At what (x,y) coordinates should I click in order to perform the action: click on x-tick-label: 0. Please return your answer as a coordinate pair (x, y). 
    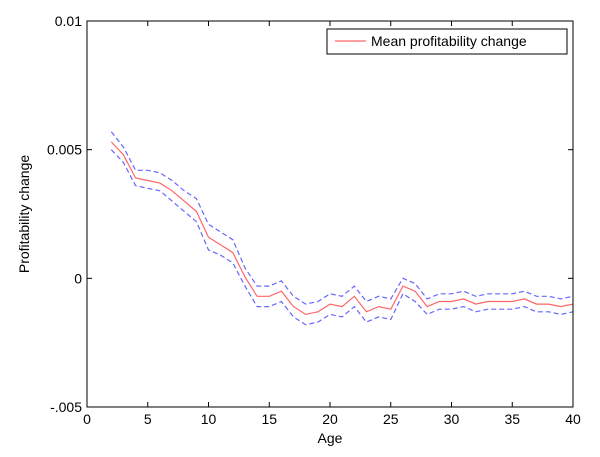
    Looking at the image, I should click on (87, 419).